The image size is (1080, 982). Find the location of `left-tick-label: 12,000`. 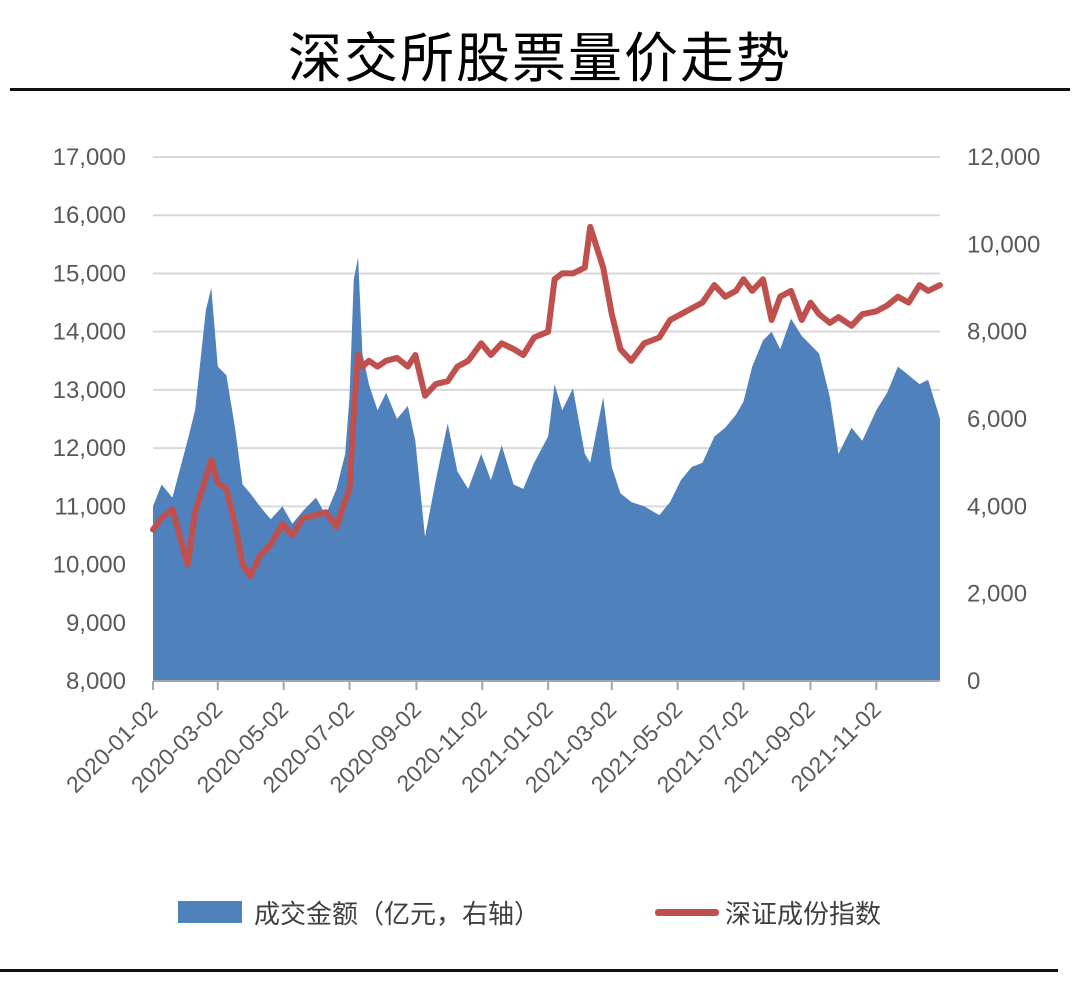

left-tick-label: 12,000 is located at coordinates (89, 448).